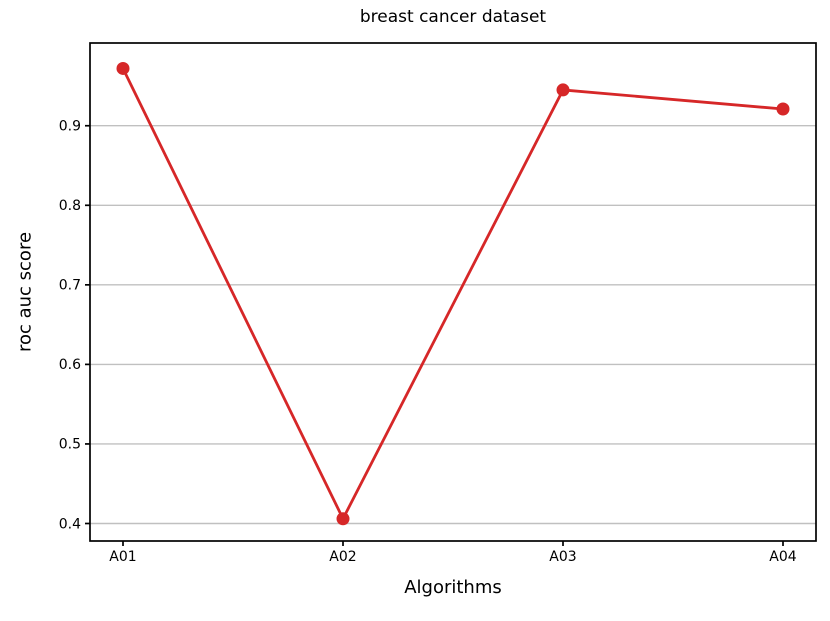 This screenshot has width=830, height=621. I want to click on chart-title: breast cancer dataset, so click(453, 17).